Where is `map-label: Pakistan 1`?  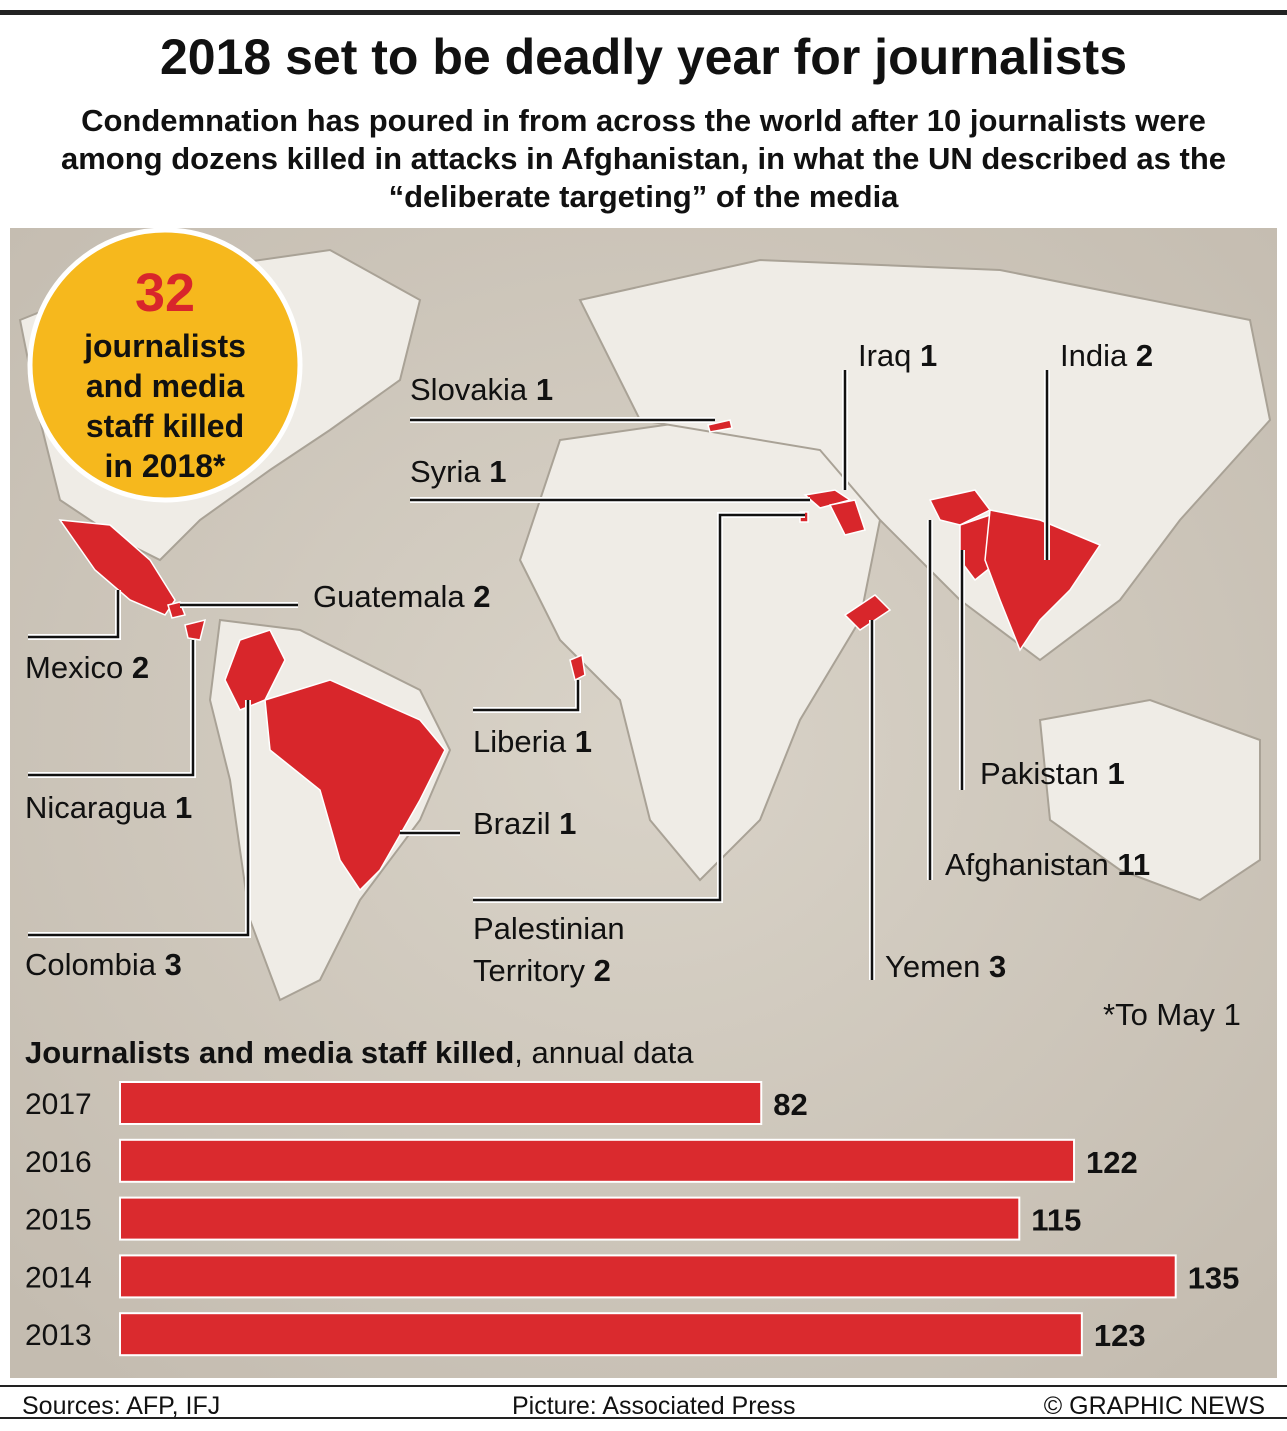 map-label: Pakistan 1 is located at coordinates (1052, 774).